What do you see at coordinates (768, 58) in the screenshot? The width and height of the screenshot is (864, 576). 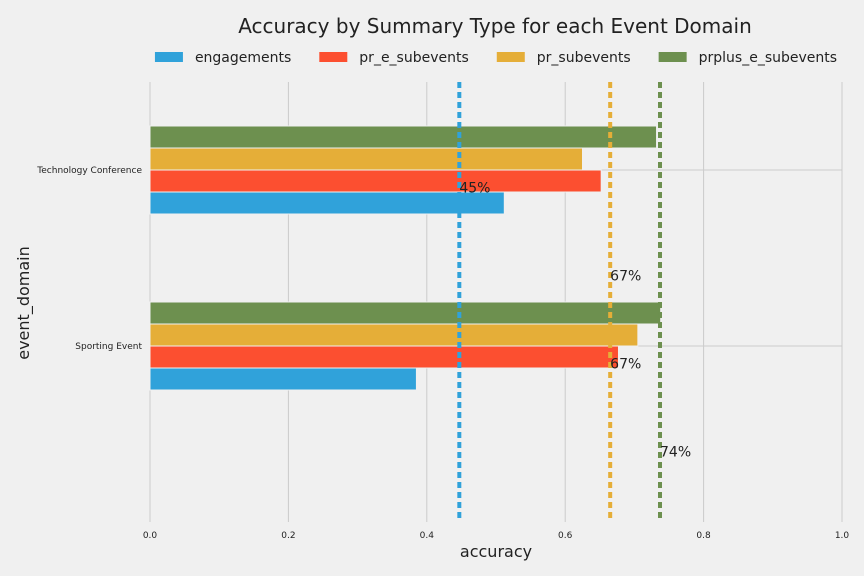 I see `legend-label: prplus_e_subevents` at bounding box center [768, 58].